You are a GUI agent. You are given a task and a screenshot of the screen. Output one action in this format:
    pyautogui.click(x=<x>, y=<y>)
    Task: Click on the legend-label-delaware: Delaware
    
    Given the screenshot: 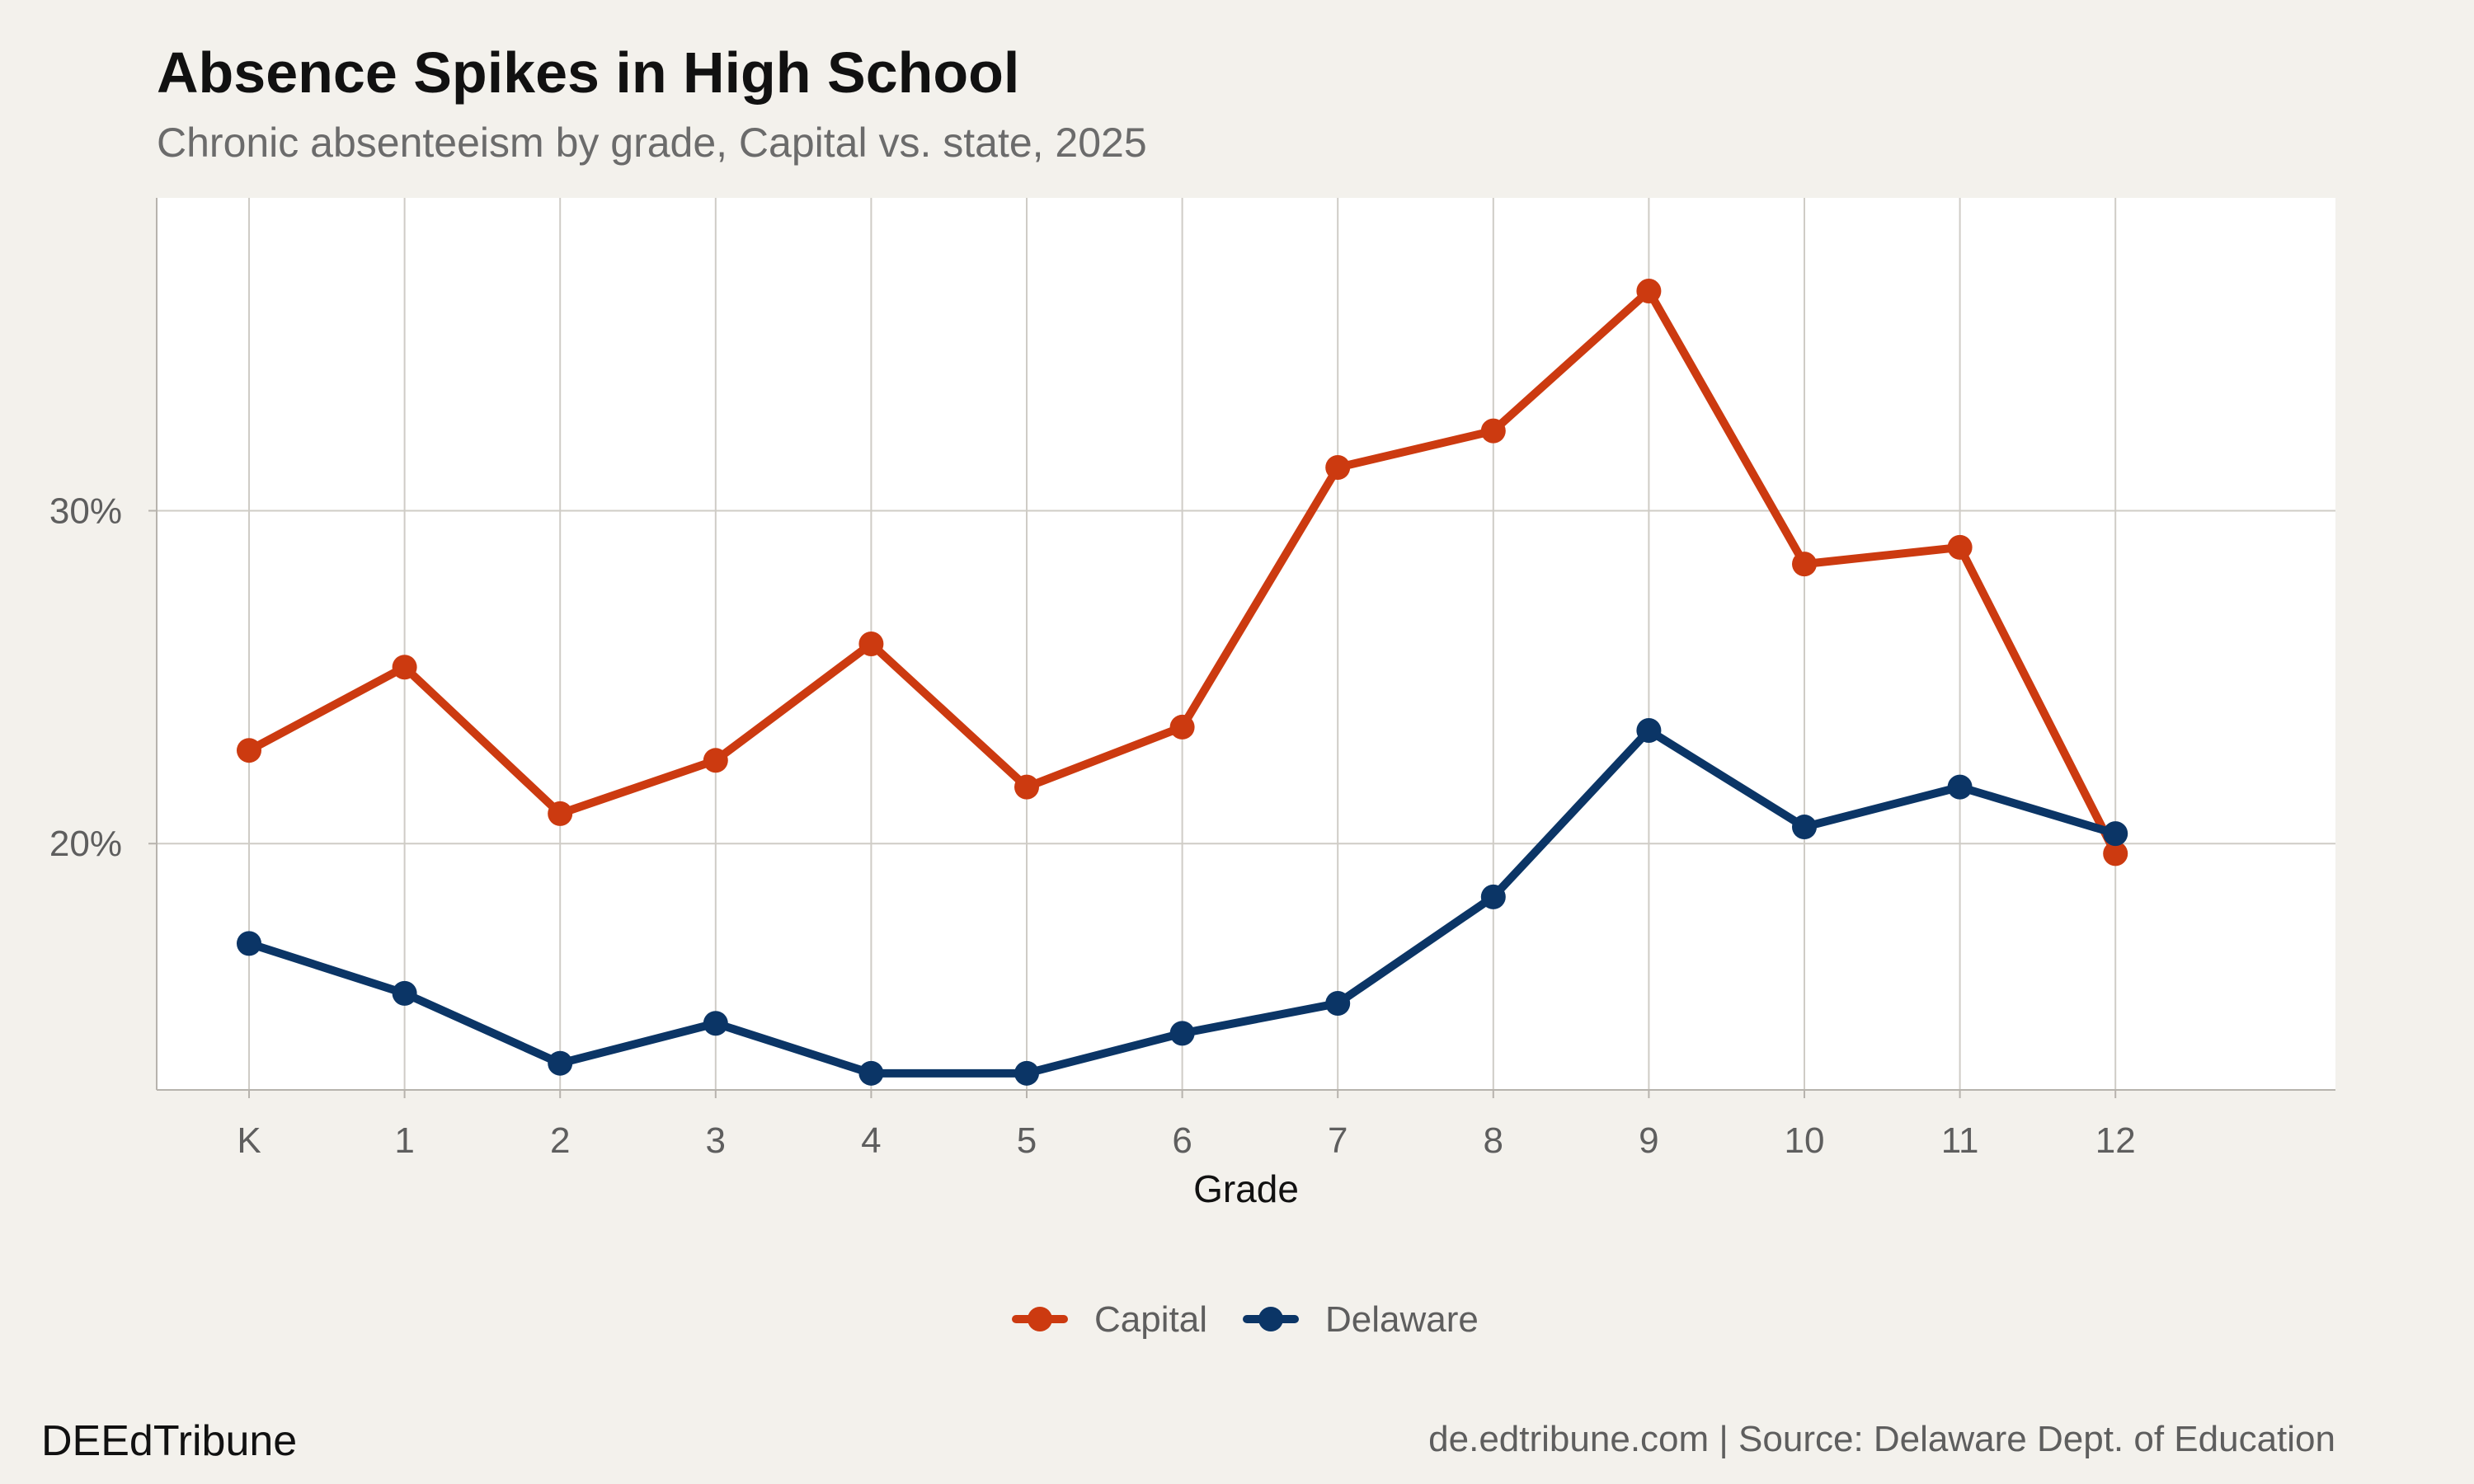 What is the action you would take?
    pyautogui.click(x=1402, y=1319)
    